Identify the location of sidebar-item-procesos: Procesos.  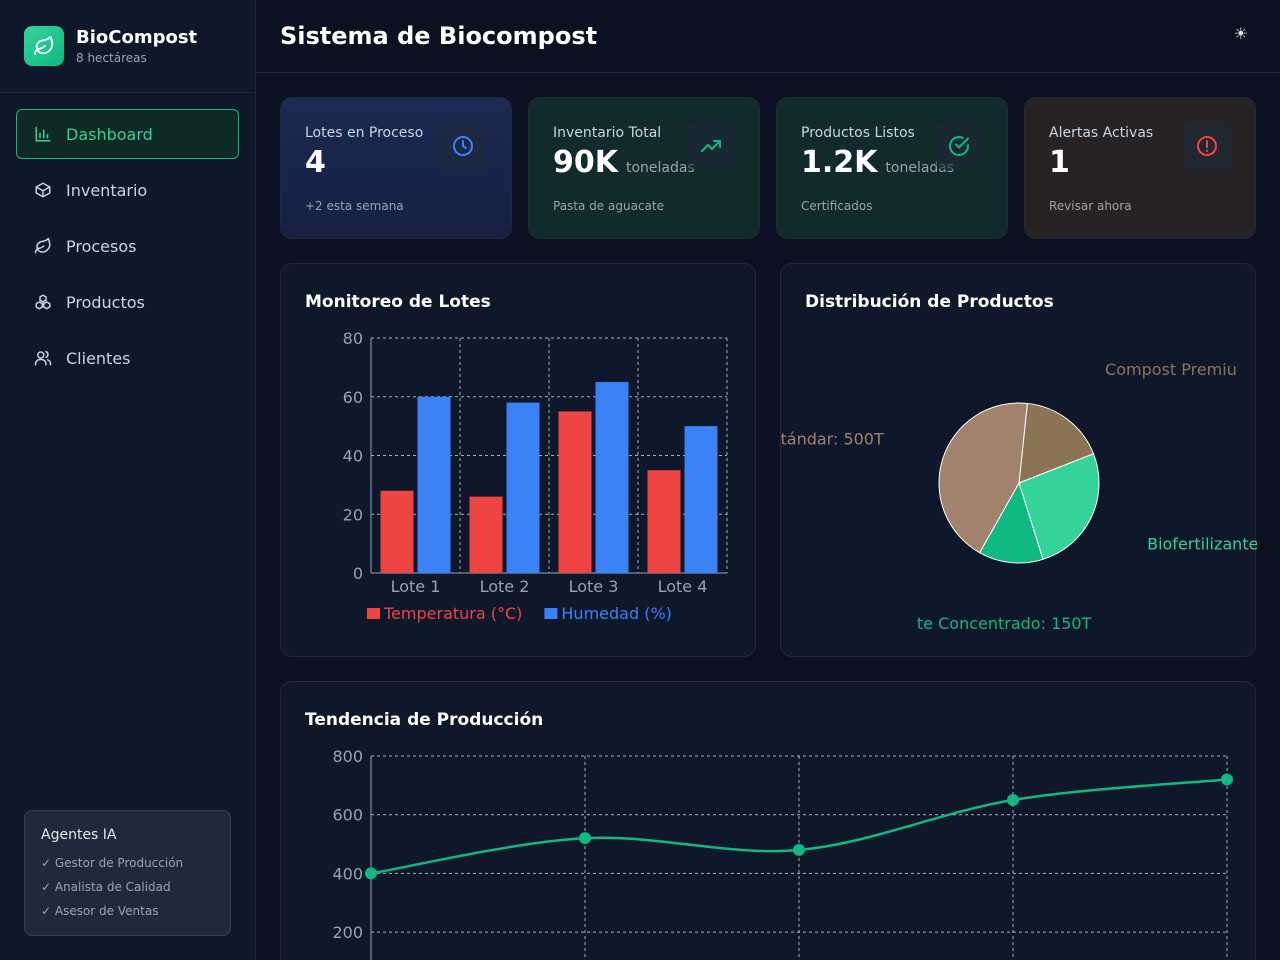
(127, 246).